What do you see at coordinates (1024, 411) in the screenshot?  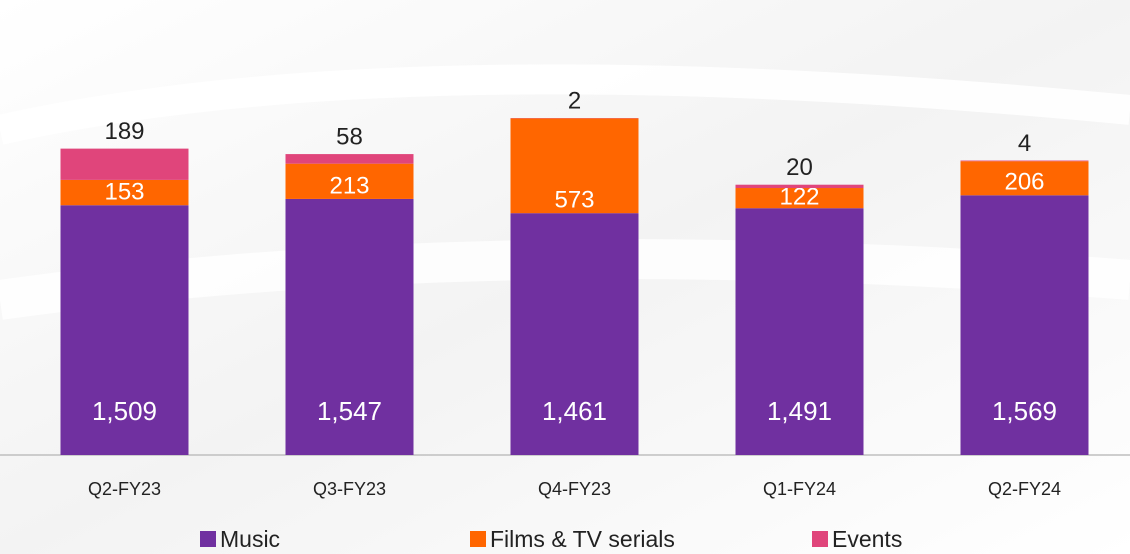 I see `data-label: 1,569` at bounding box center [1024, 411].